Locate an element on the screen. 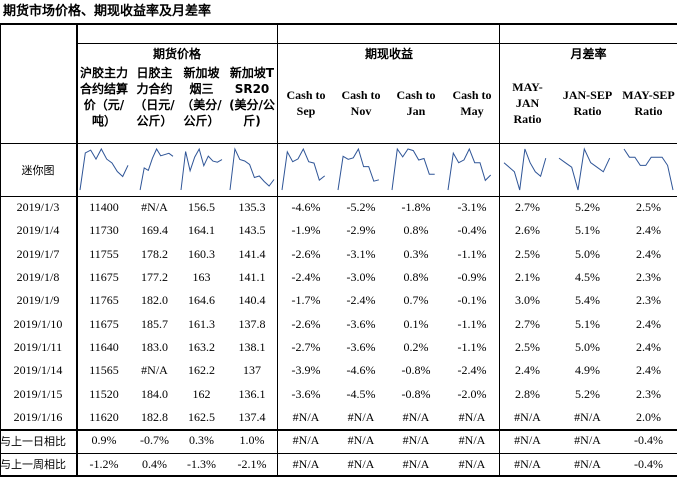 This screenshot has height=481, width=677. table-cell: 137.8 is located at coordinates (252, 323).